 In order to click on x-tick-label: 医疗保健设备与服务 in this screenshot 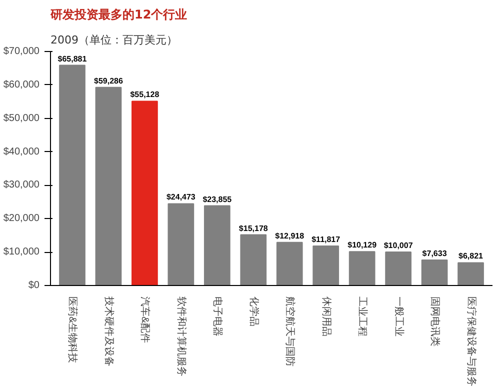, I will do `click(471, 341)`.